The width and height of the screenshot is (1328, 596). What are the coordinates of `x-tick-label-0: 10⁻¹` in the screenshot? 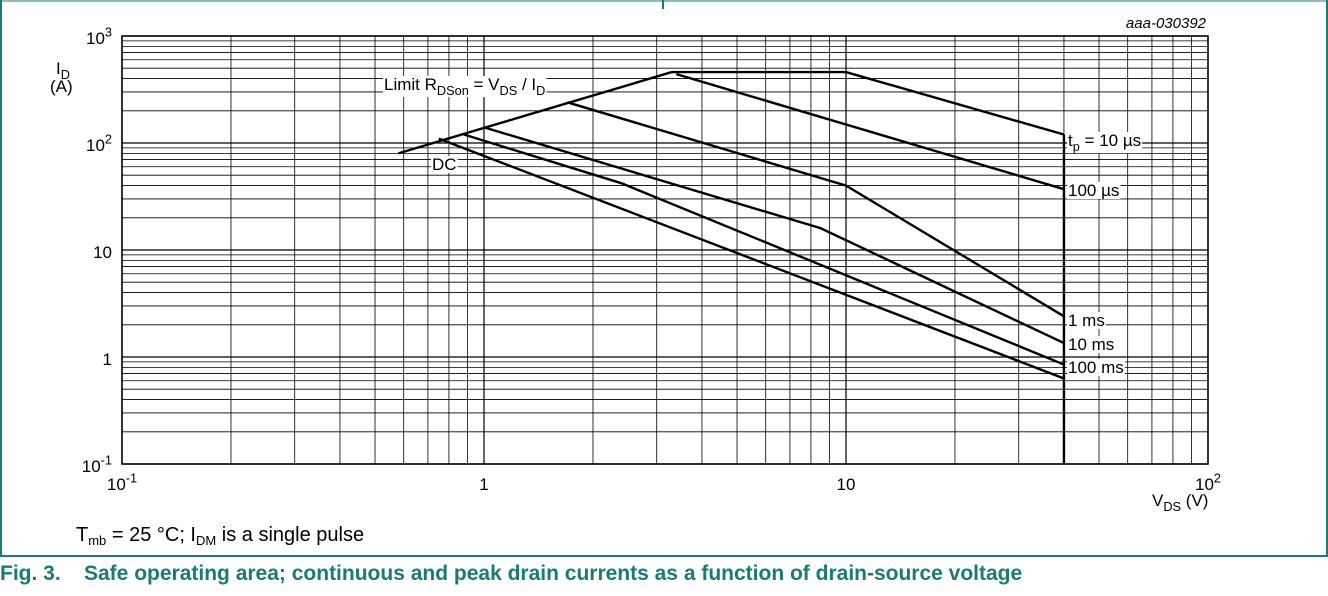 It's located at (122, 482).